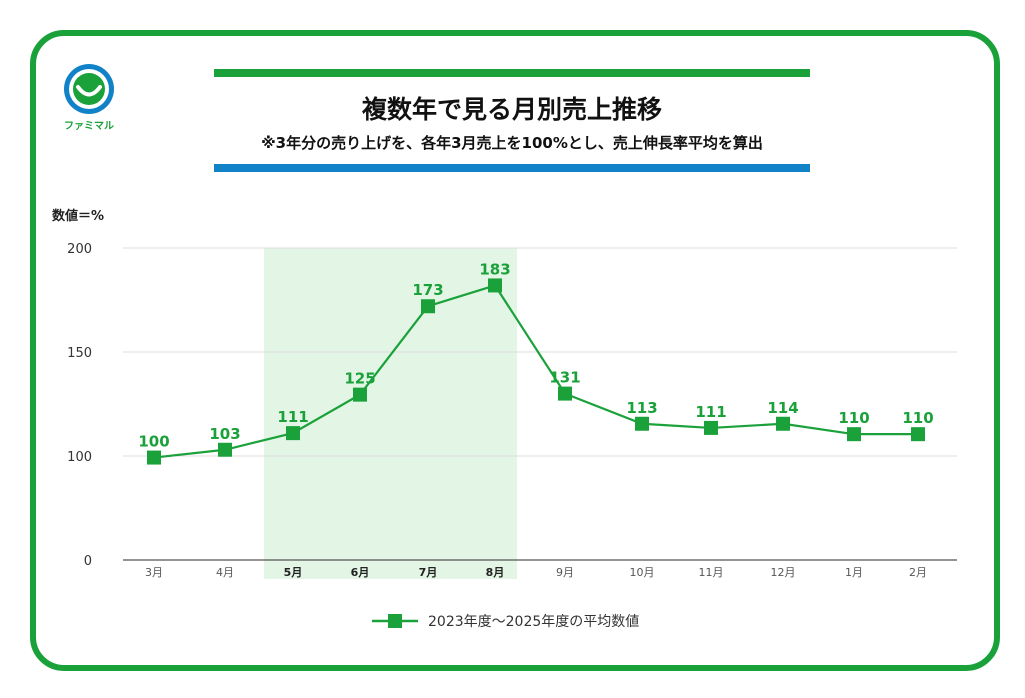  Describe the element at coordinates (534, 622) in the screenshot. I see `legend-series-label: 2023年度〜2025年度の平均数値` at that location.